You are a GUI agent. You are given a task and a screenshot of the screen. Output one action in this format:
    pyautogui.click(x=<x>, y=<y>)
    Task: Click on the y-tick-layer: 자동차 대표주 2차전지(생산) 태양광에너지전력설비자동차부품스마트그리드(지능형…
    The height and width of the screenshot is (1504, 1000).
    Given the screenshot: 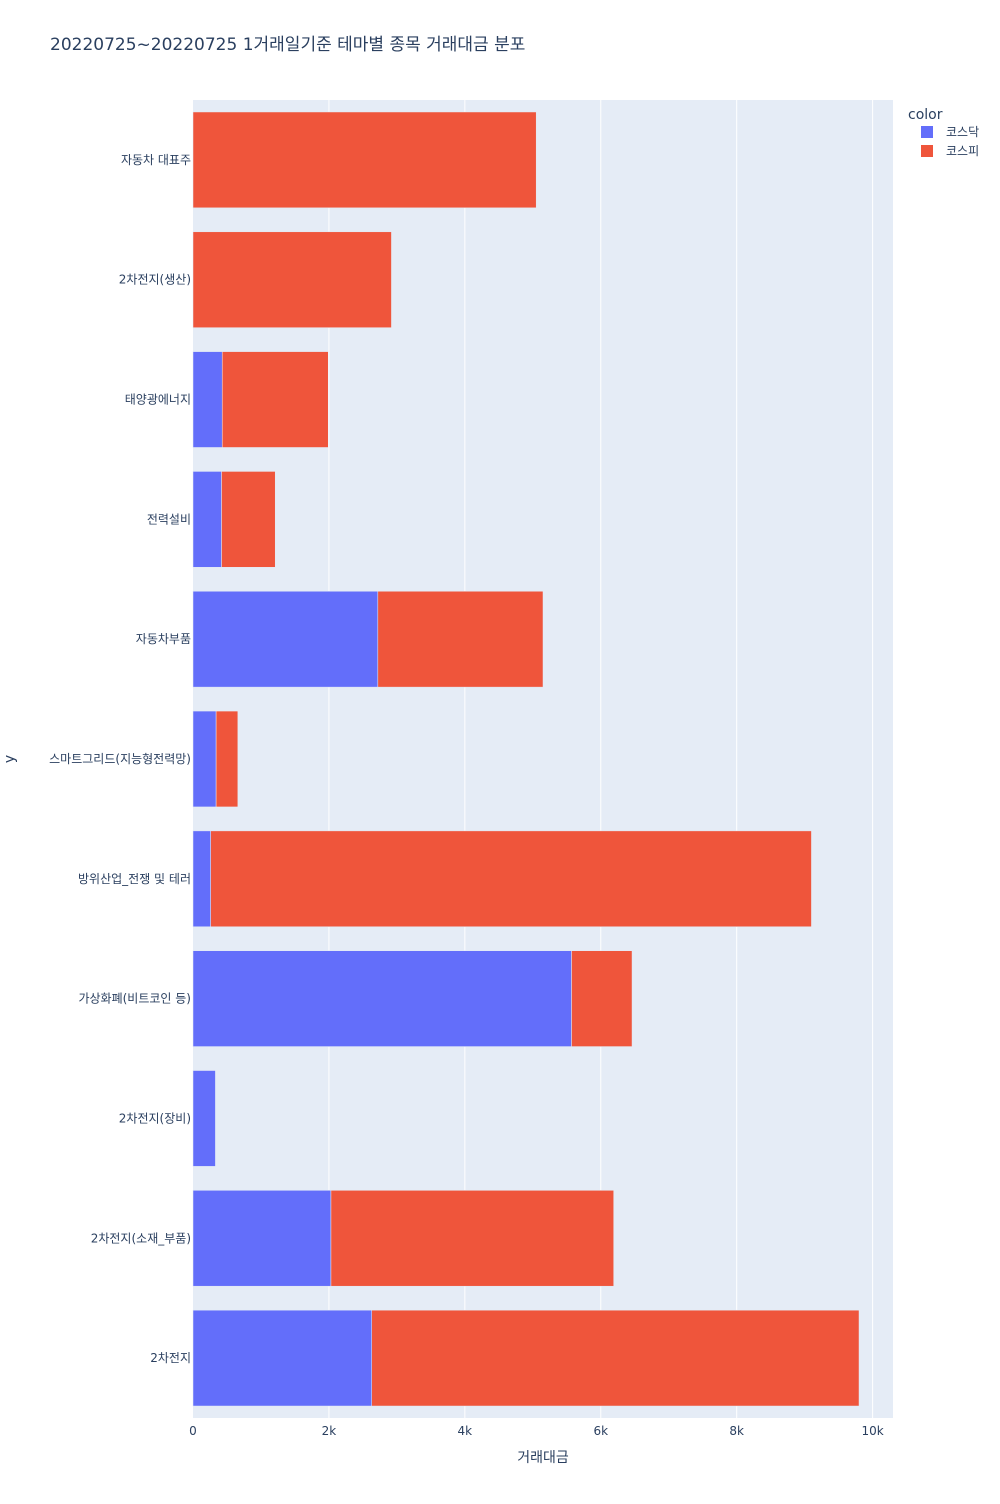 What is the action you would take?
    pyautogui.click(x=120, y=759)
    